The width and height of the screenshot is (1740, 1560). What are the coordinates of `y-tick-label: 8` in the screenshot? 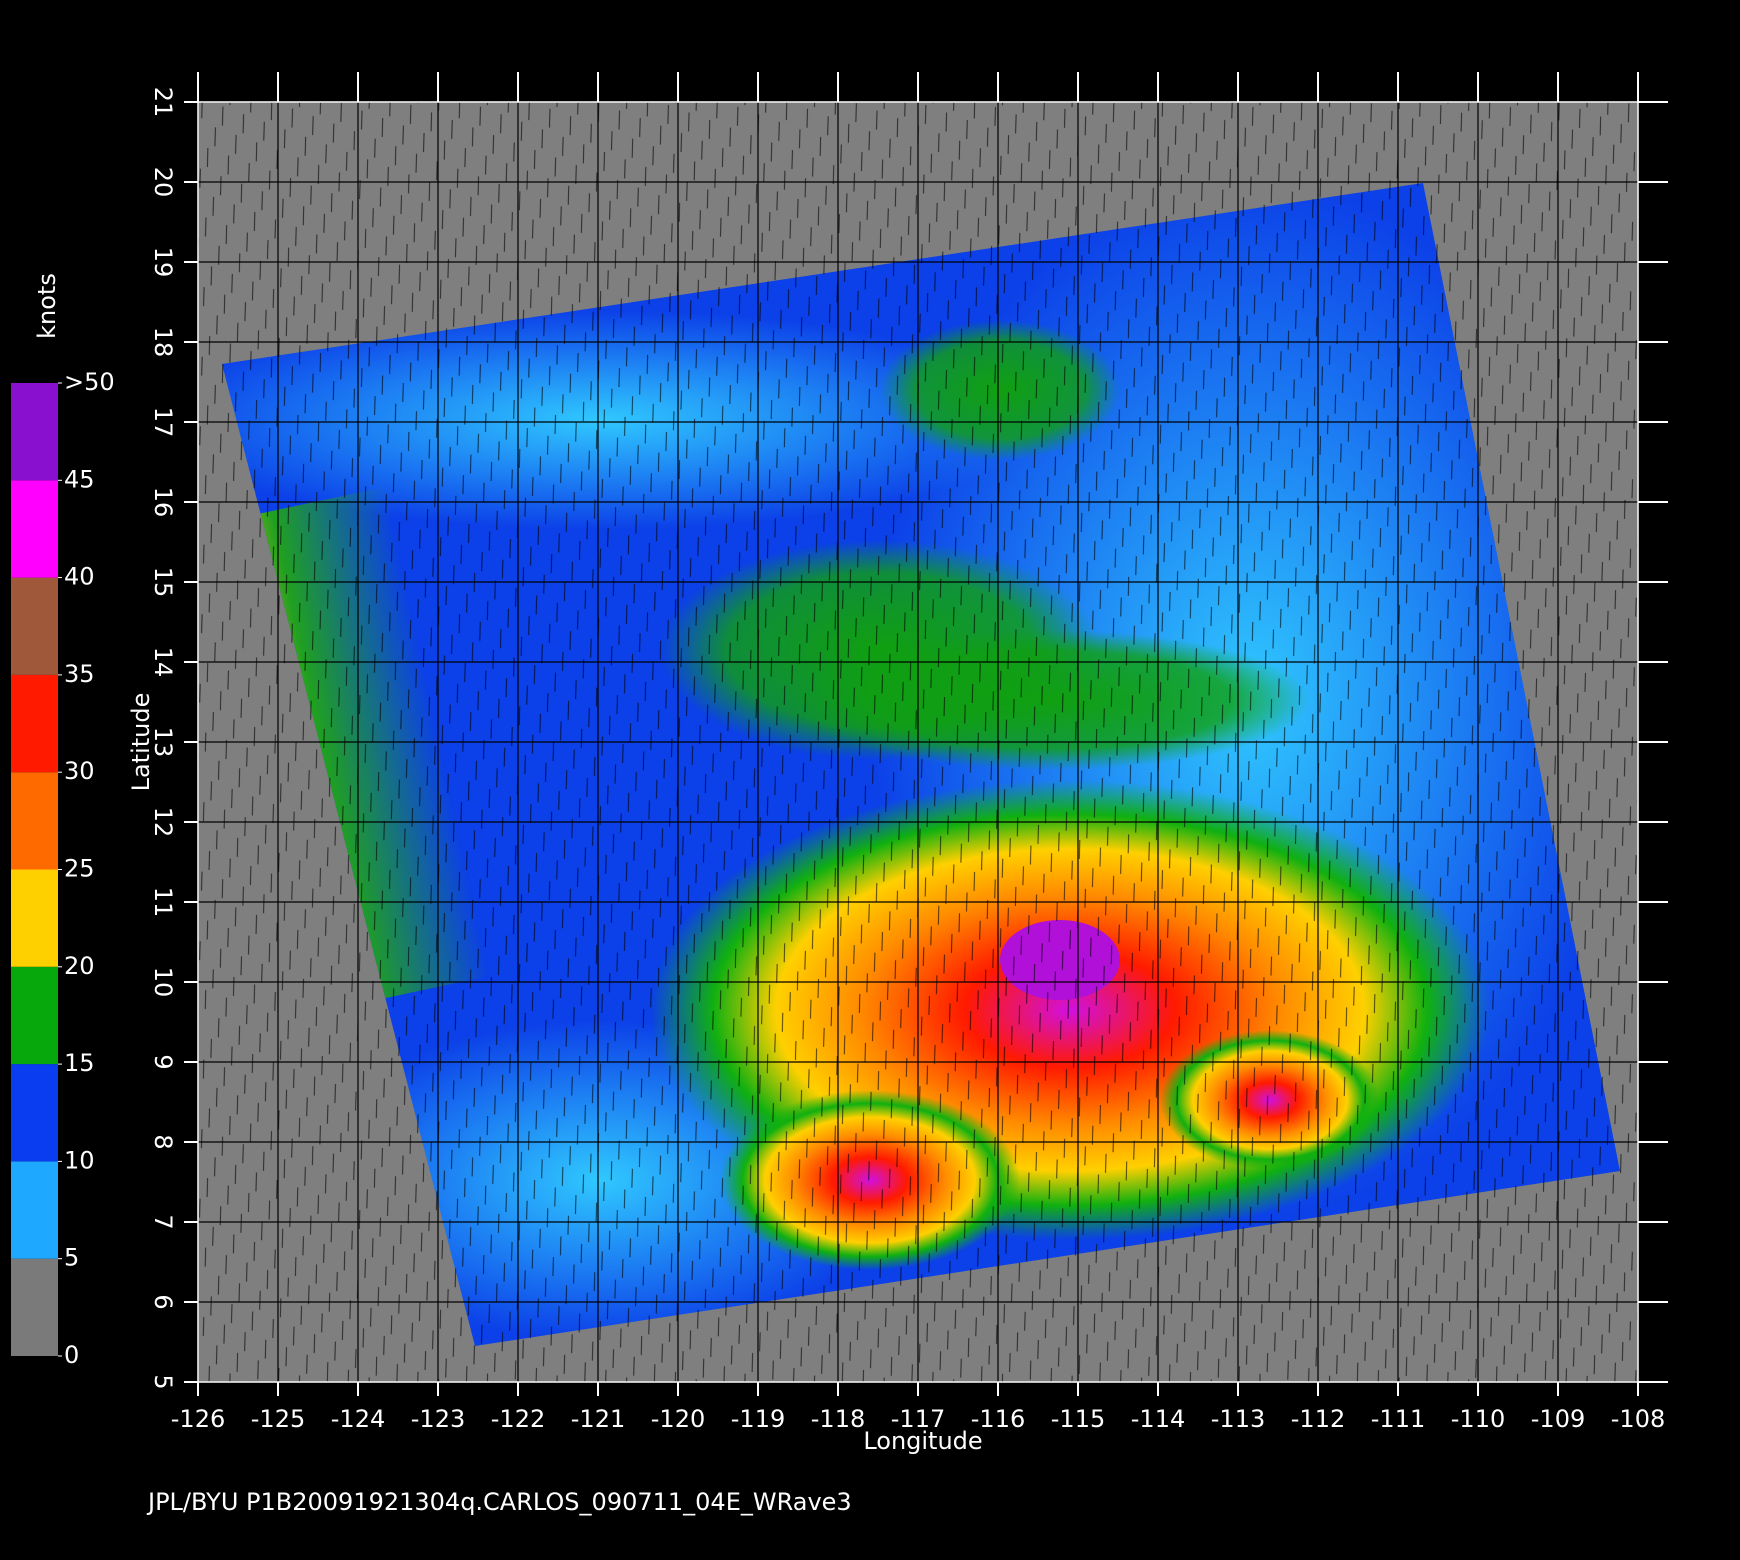 It's located at (163, 1141).